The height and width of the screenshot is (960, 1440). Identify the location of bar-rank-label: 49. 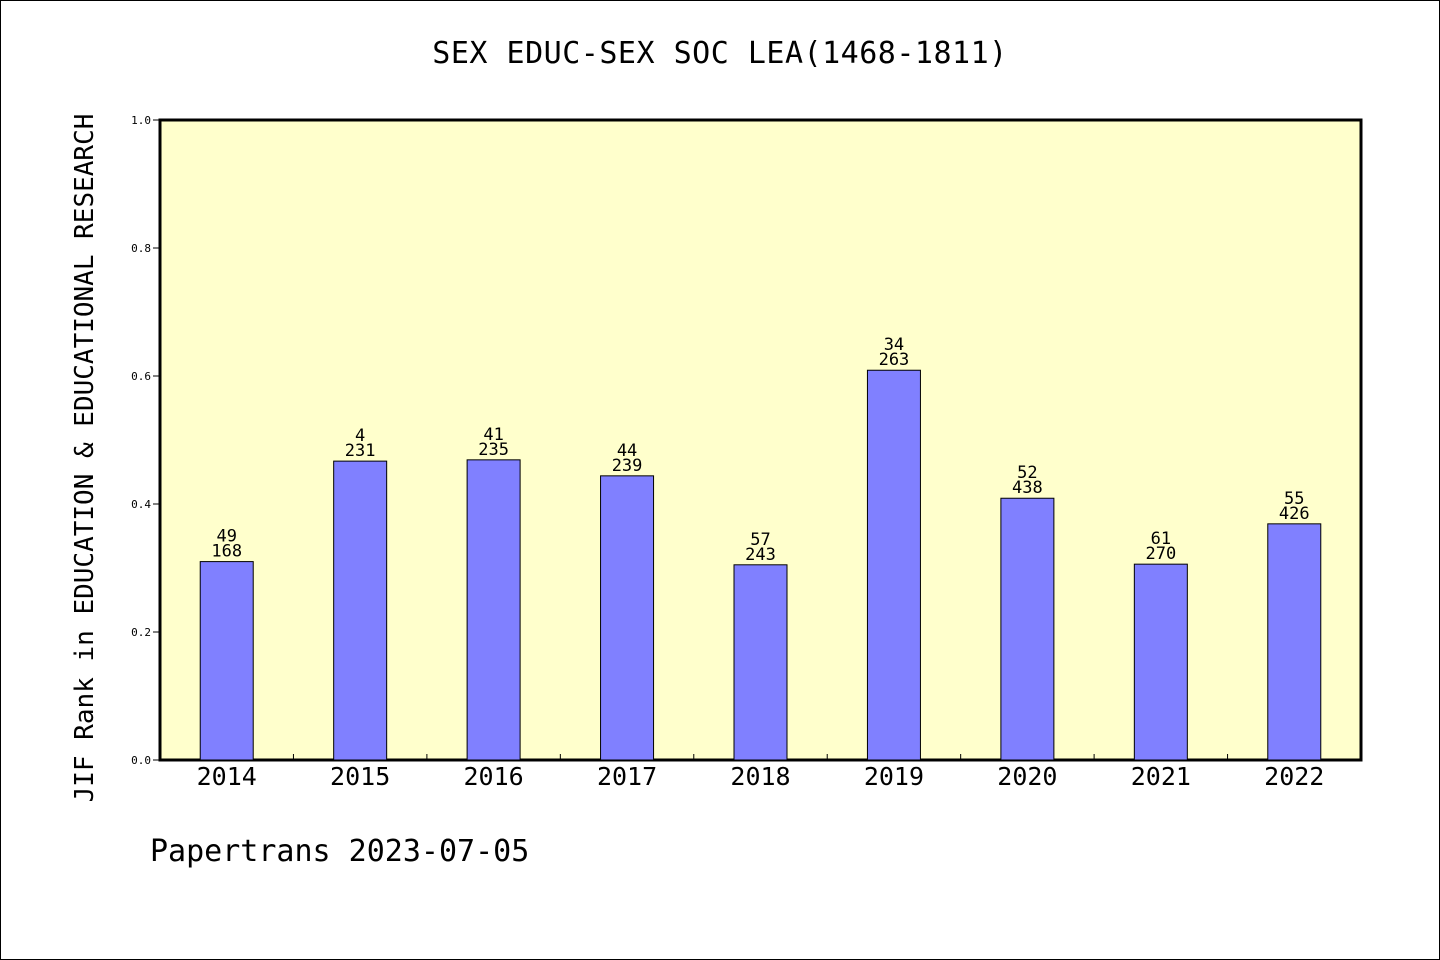
(226, 537).